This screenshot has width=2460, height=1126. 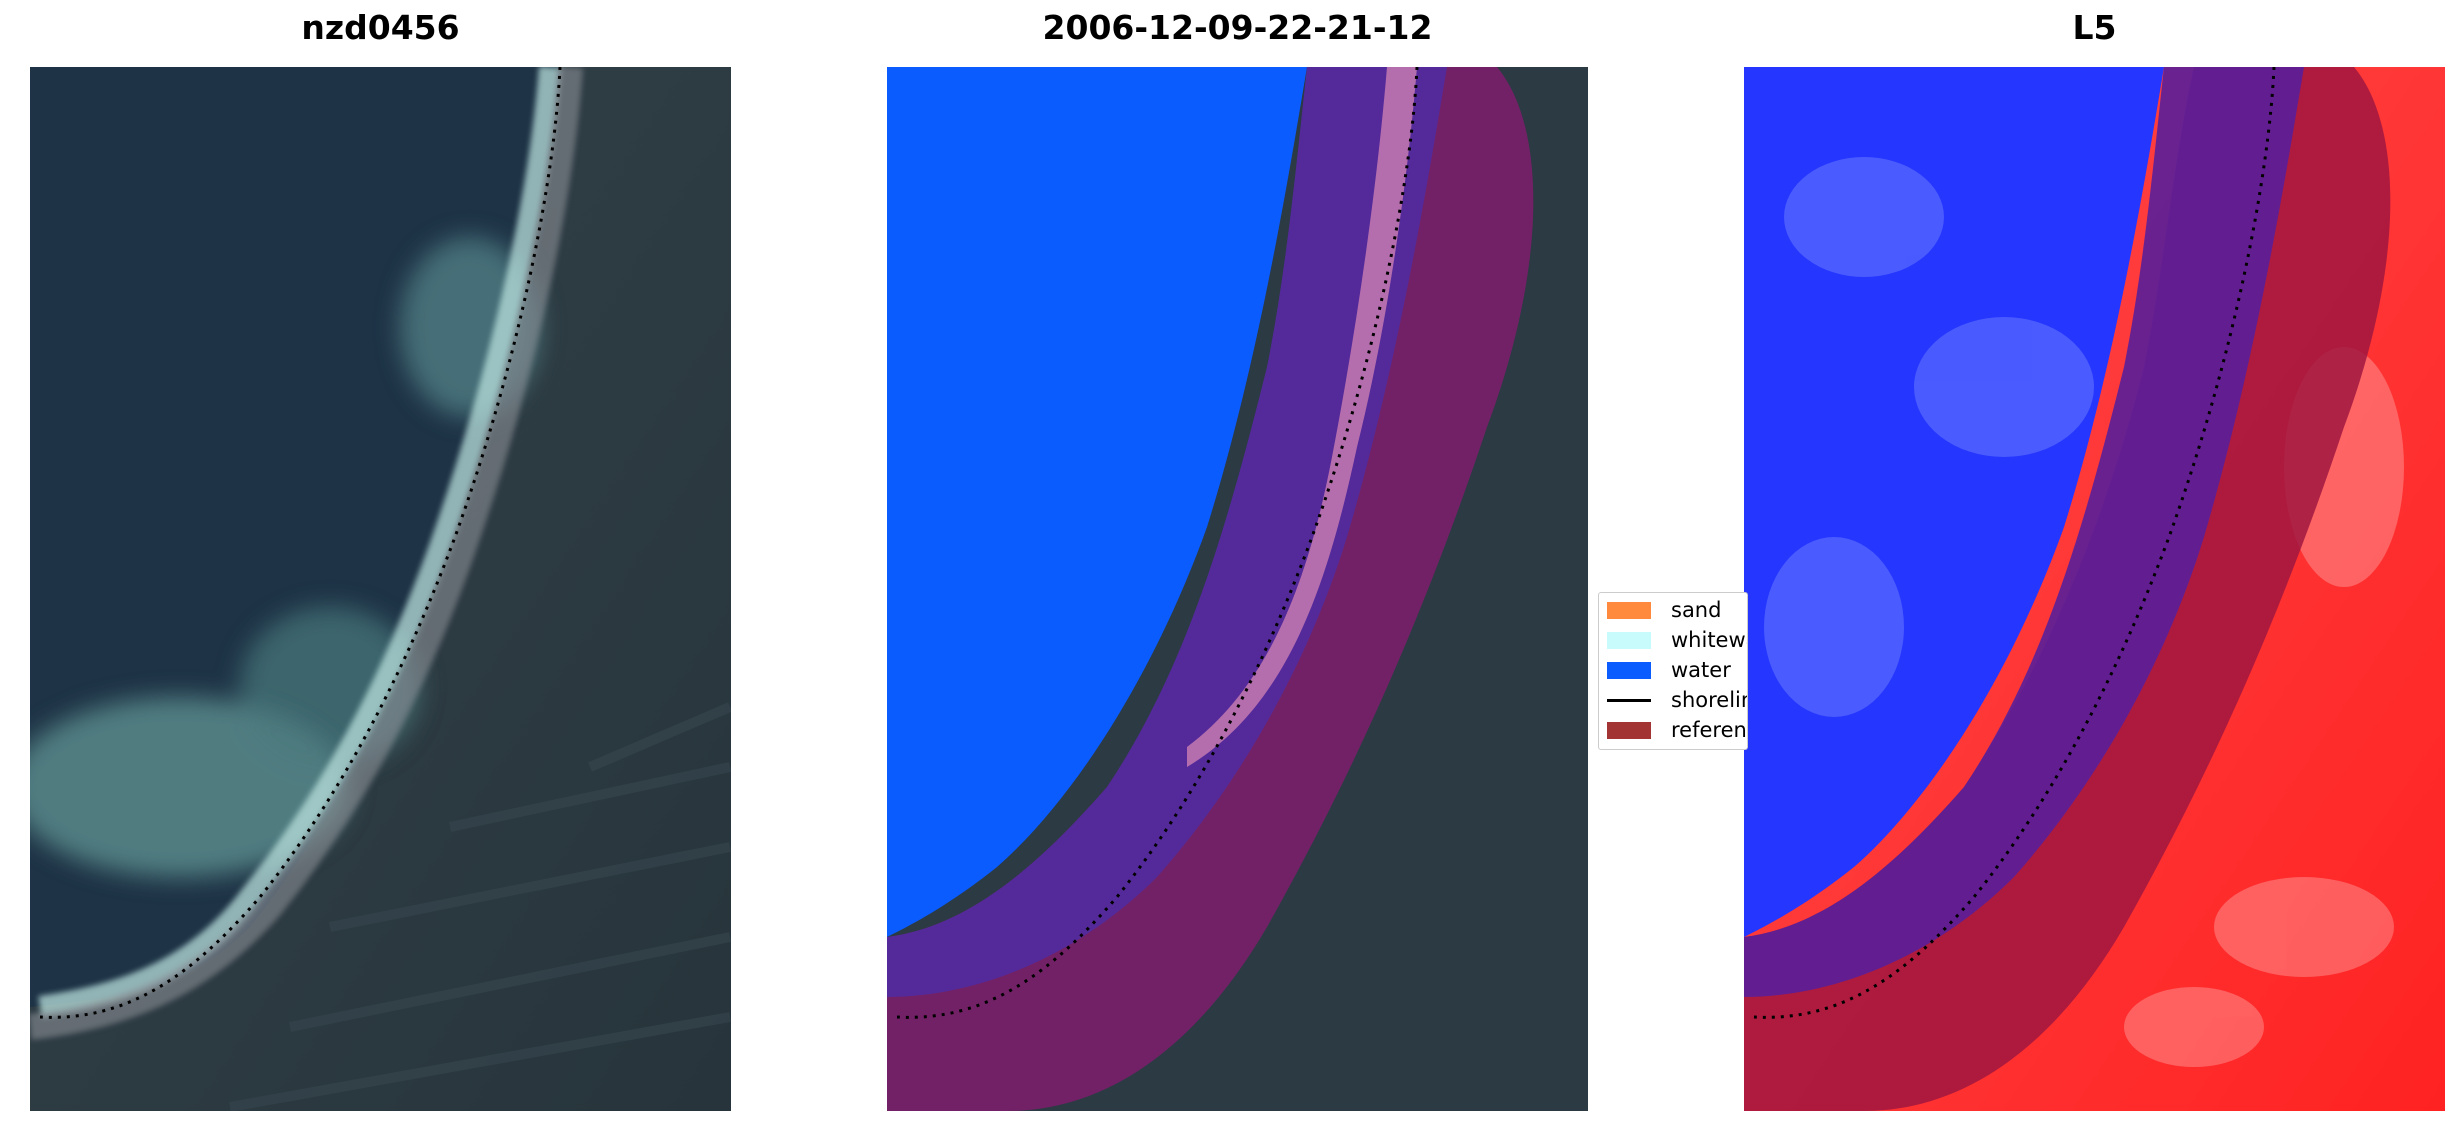 I want to click on legend-label: whitewa, so click(x=1709, y=640).